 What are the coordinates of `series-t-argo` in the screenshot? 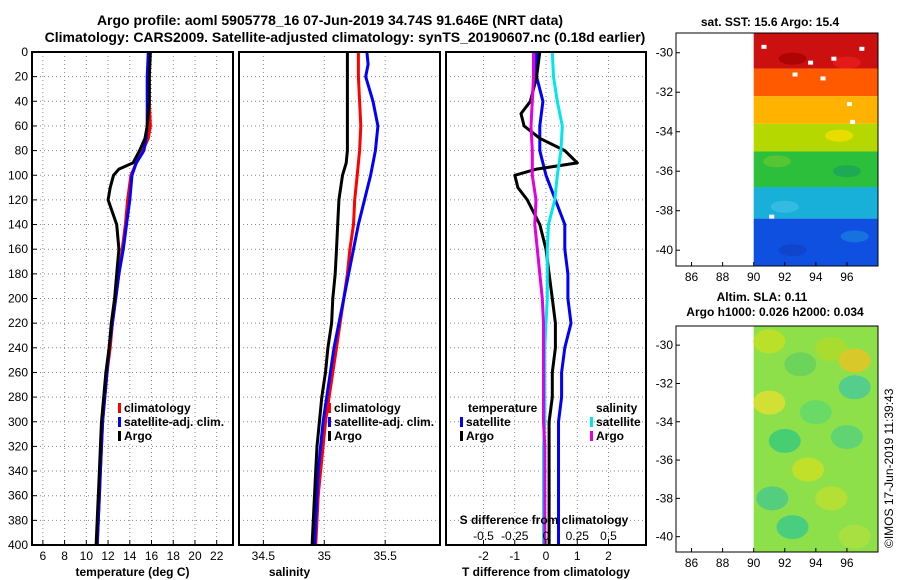 It's located at (546, 298).